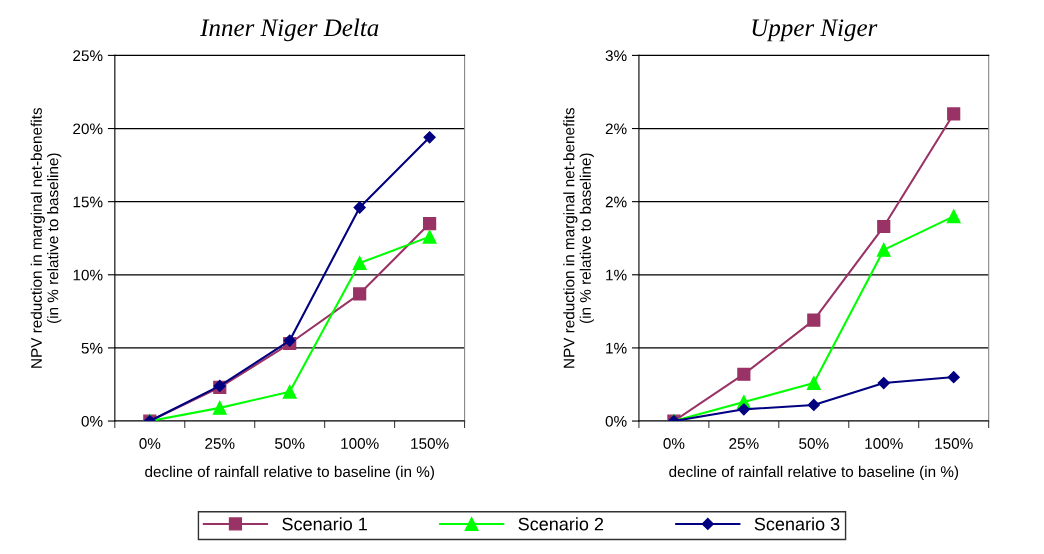 This screenshot has width=1044, height=554. I want to click on legend-label: Scenario 2, so click(561, 524).